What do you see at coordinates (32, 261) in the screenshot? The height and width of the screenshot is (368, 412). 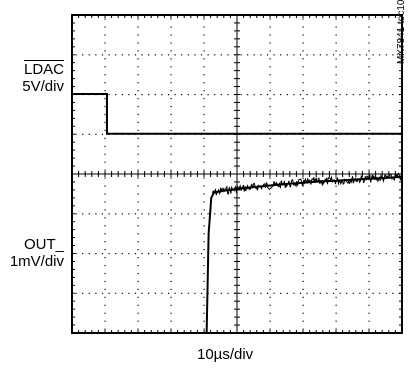 I see `out-scale: 1mV/div` at bounding box center [32, 261].